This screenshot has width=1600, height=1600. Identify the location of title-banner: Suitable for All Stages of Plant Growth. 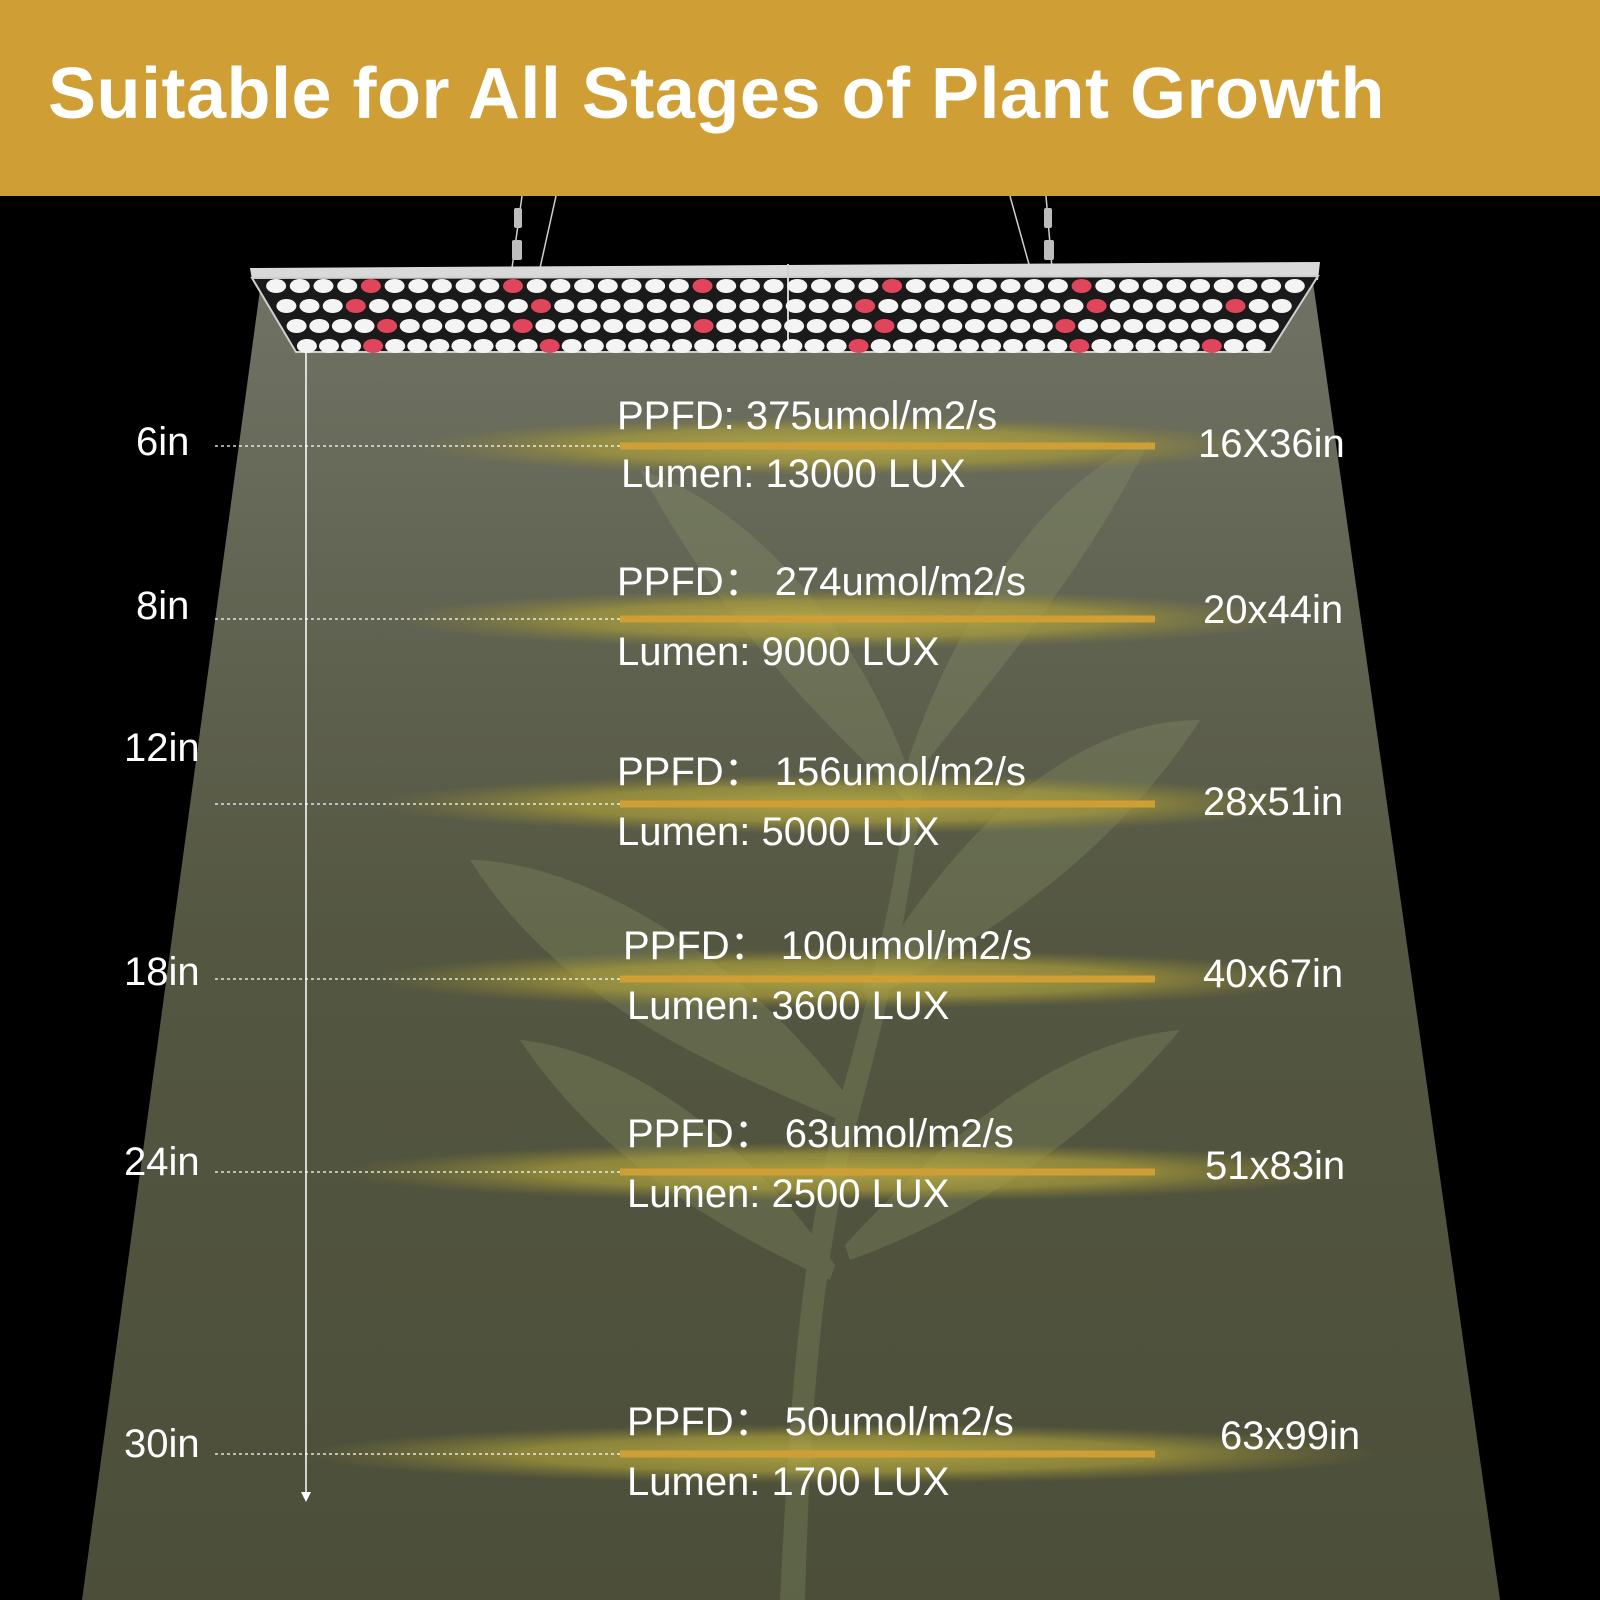
(800, 98).